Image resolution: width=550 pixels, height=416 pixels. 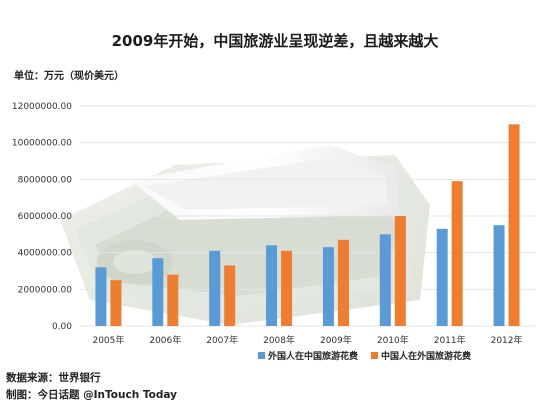 What do you see at coordinates (275, 41) in the screenshot?
I see `chart-title: 2009年开始，中国旅游业呈现逆差，且越来越大` at bounding box center [275, 41].